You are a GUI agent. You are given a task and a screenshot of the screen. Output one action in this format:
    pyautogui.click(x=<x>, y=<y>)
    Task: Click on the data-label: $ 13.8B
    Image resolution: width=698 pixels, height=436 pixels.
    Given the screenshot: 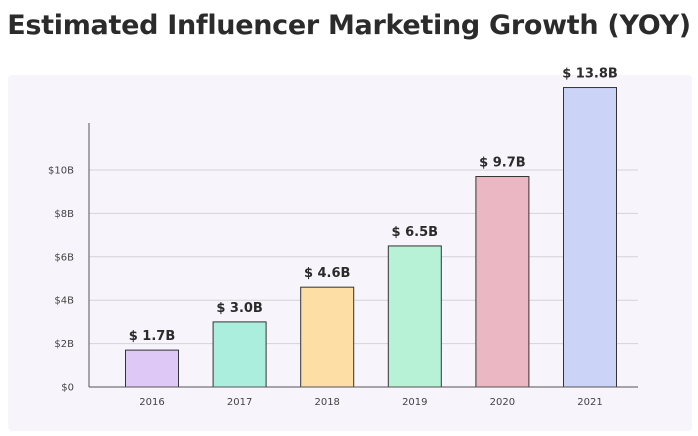 What is the action you would take?
    pyautogui.click(x=590, y=74)
    